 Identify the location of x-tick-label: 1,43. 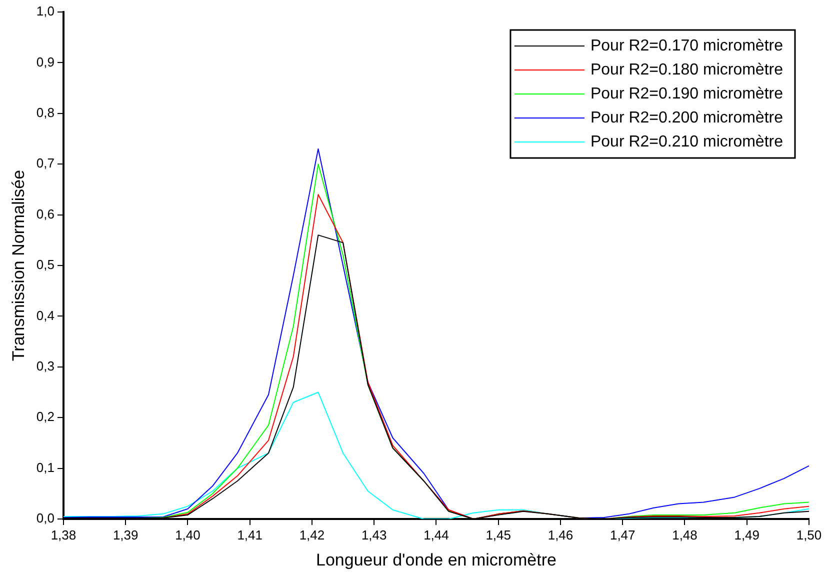
(374, 534).